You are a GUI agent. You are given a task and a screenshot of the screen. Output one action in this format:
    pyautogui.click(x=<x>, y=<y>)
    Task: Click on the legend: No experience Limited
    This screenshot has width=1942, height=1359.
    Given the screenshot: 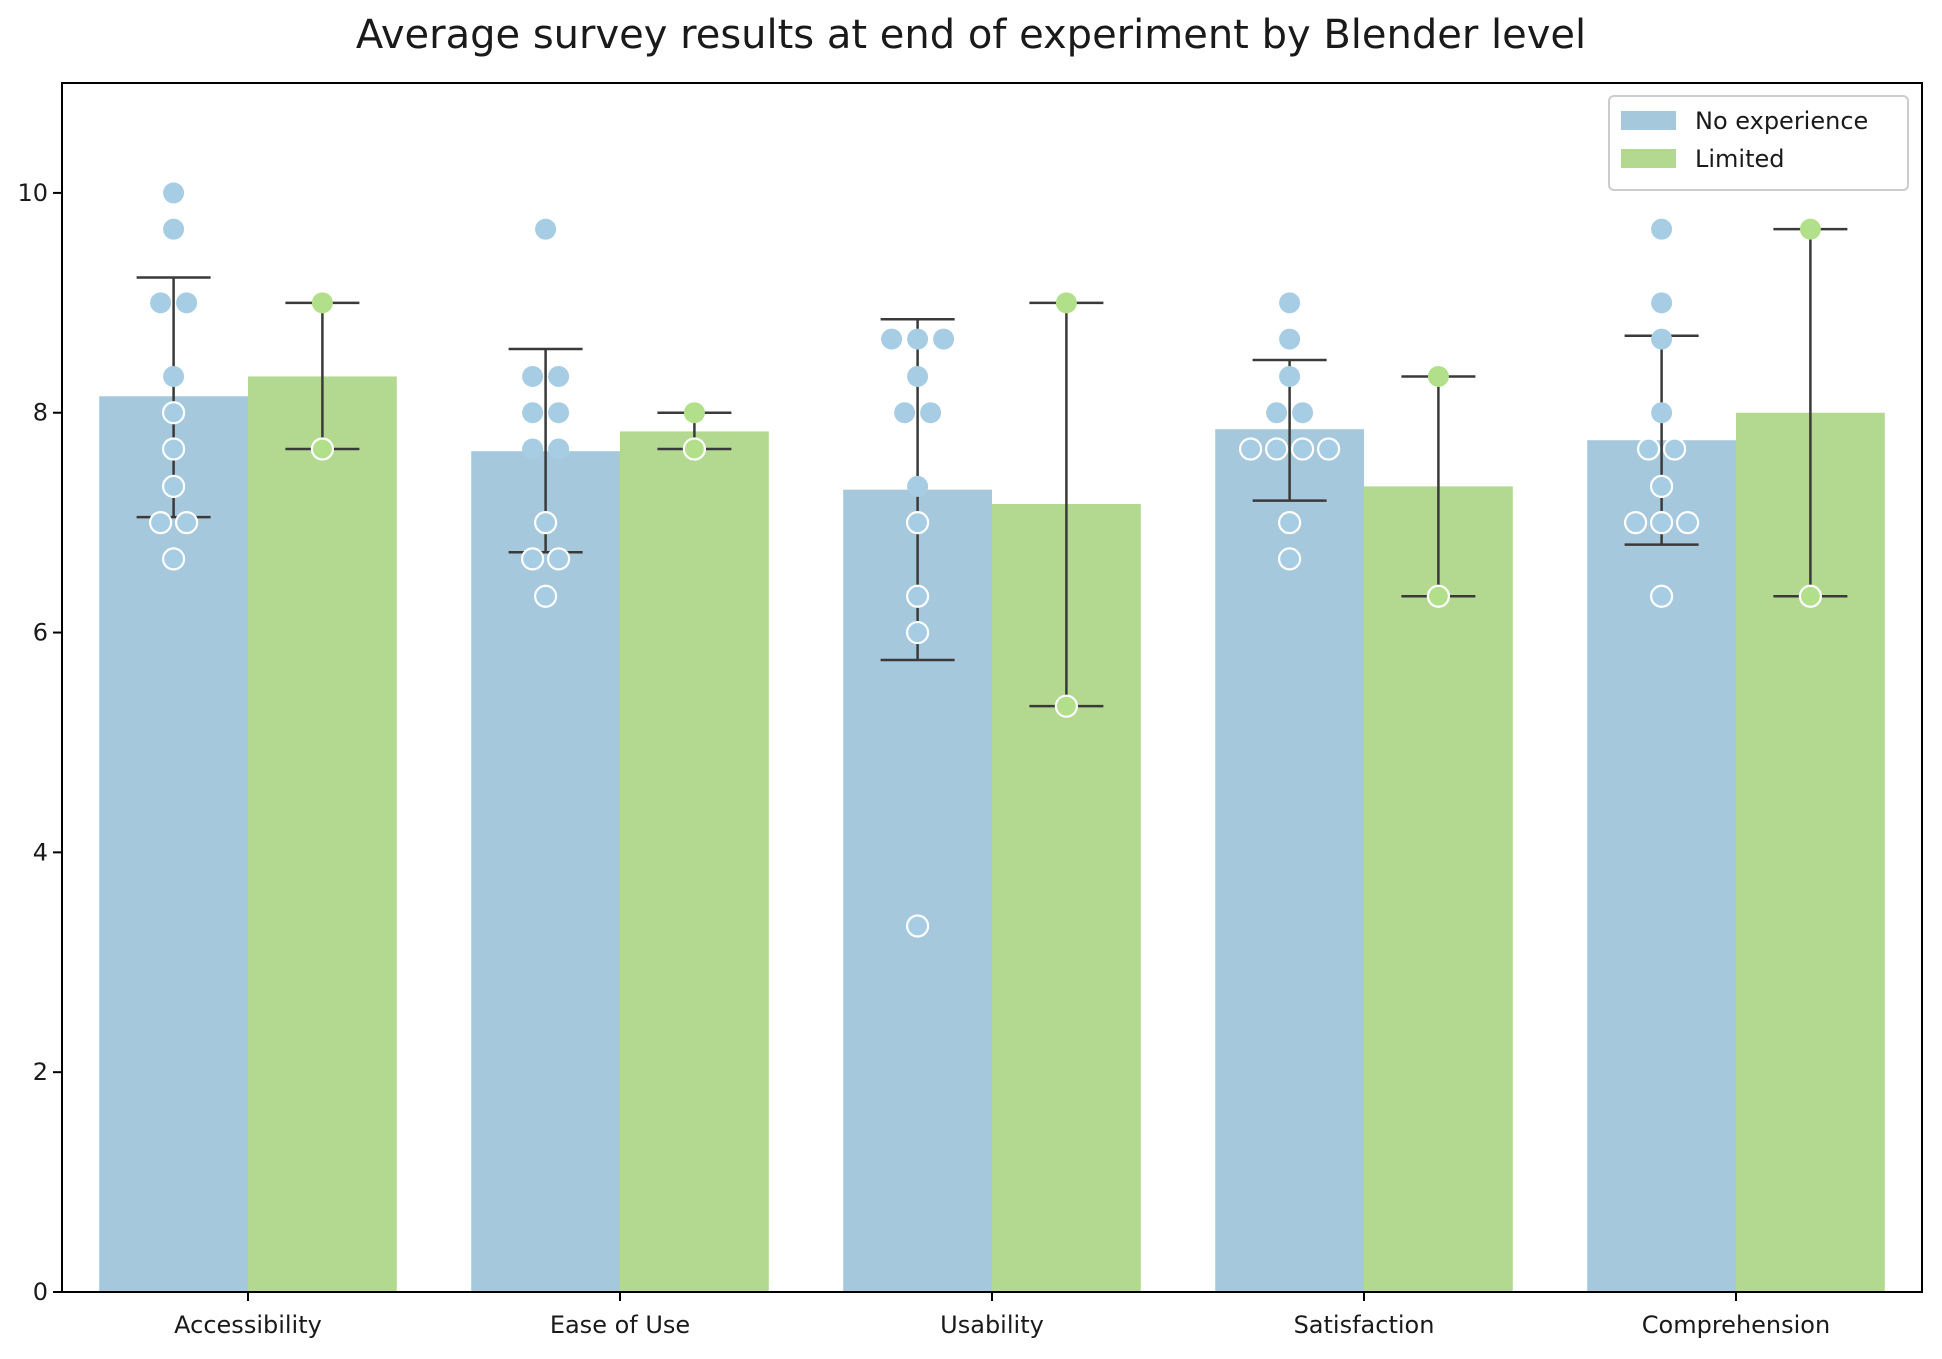 What is the action you would take?
    pyautogui.click(x=1758, y=143)
    